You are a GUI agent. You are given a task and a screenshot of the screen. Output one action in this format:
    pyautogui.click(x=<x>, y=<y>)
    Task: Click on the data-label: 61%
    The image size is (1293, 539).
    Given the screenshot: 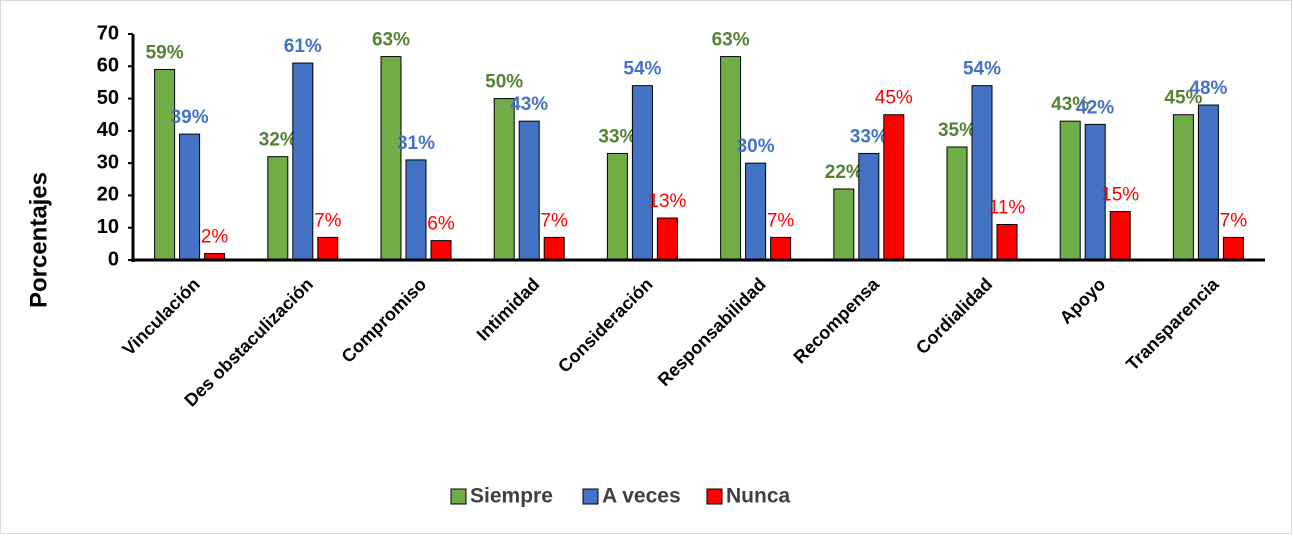 What is the action you would take?
    pyautogui.click(x=303, y=46)
    